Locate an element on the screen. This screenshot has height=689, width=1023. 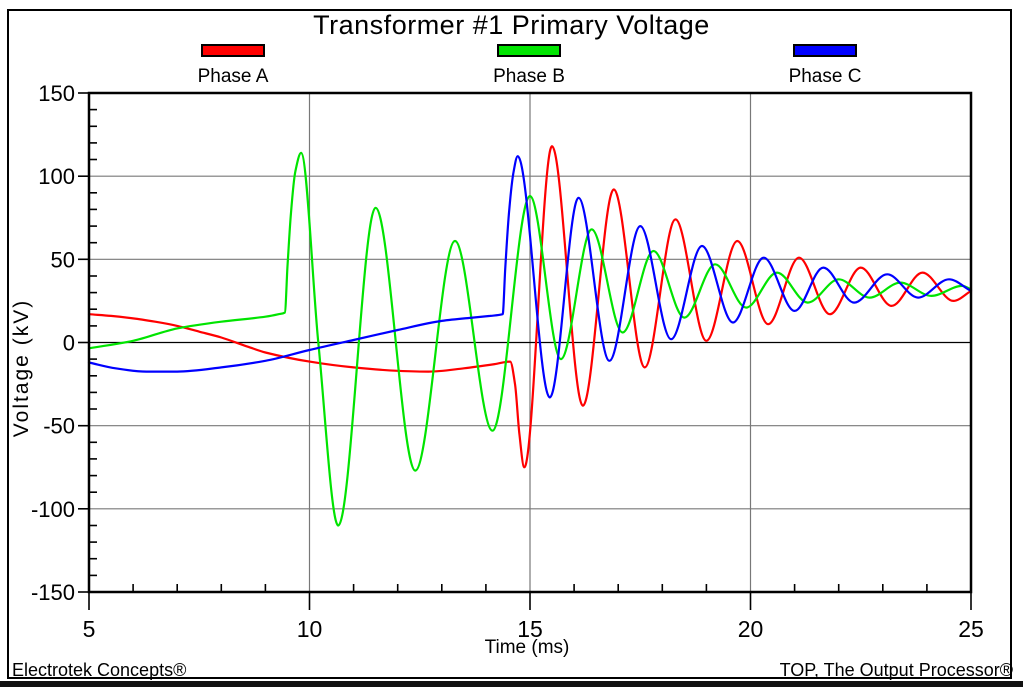
svg-text: 10 is located at coordinates (310, 629).